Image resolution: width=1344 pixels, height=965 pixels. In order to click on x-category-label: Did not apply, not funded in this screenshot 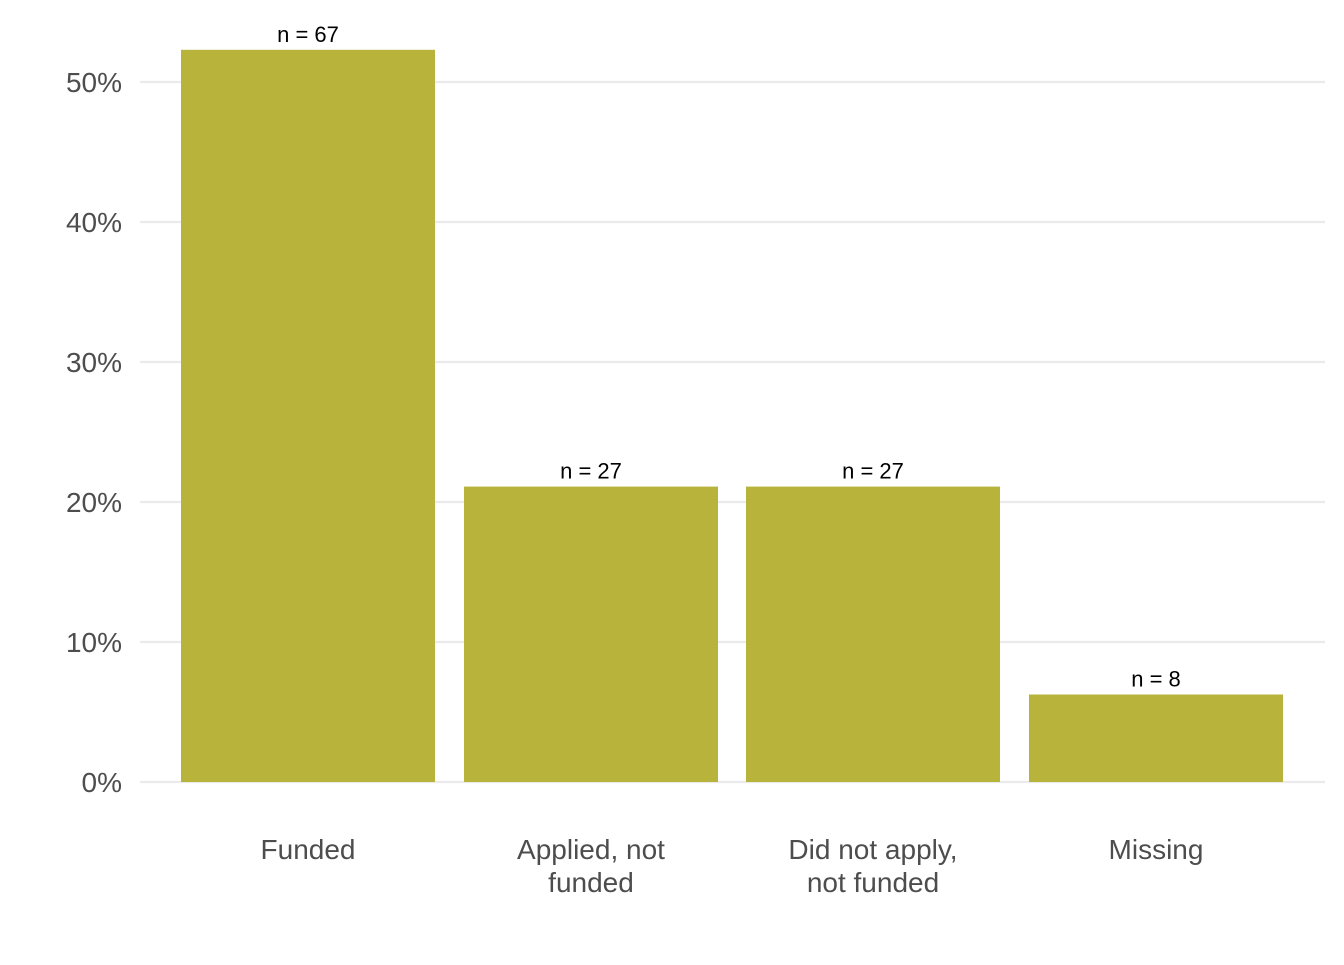, I will do `click(872, 866)`.